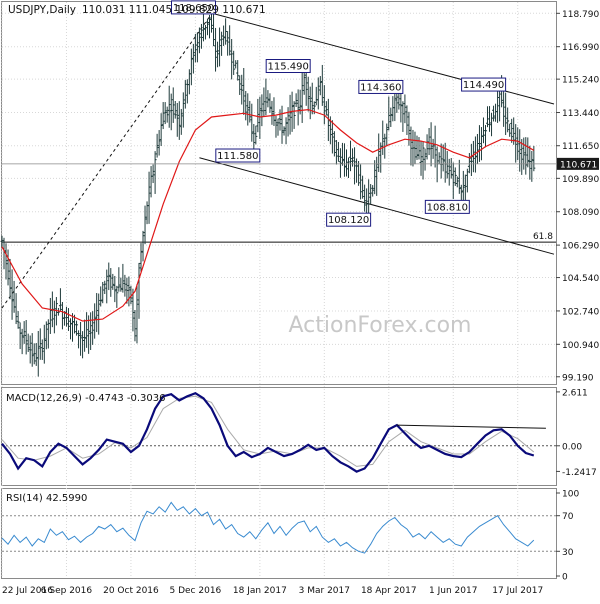 The image size is (600, 604). I want to click on time-tick-label: 1 Jun 2017, so click(453, 591).